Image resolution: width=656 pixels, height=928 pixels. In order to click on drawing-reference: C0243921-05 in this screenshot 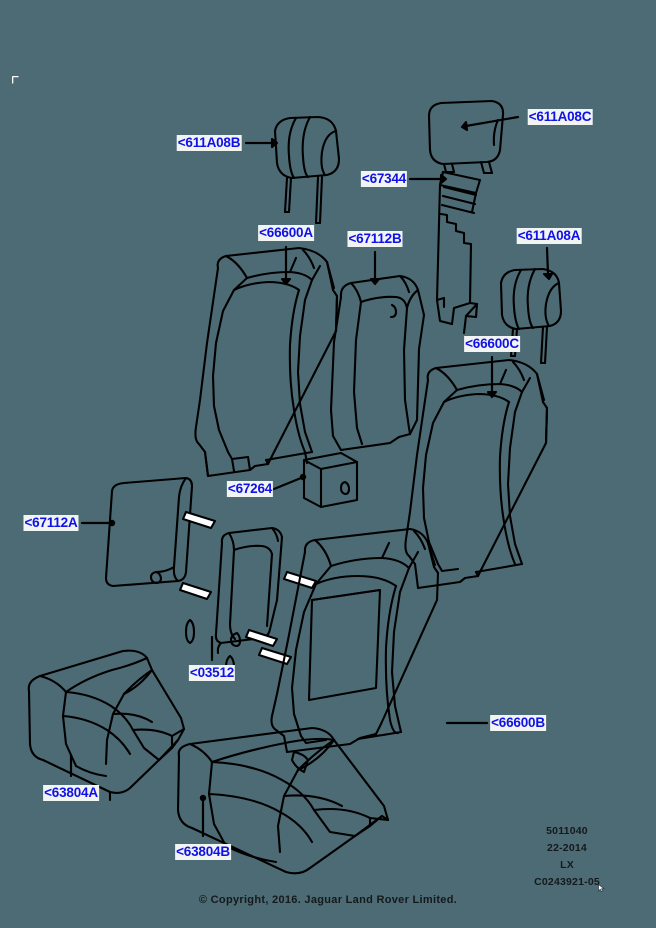, I will do `click(567, 882)`.